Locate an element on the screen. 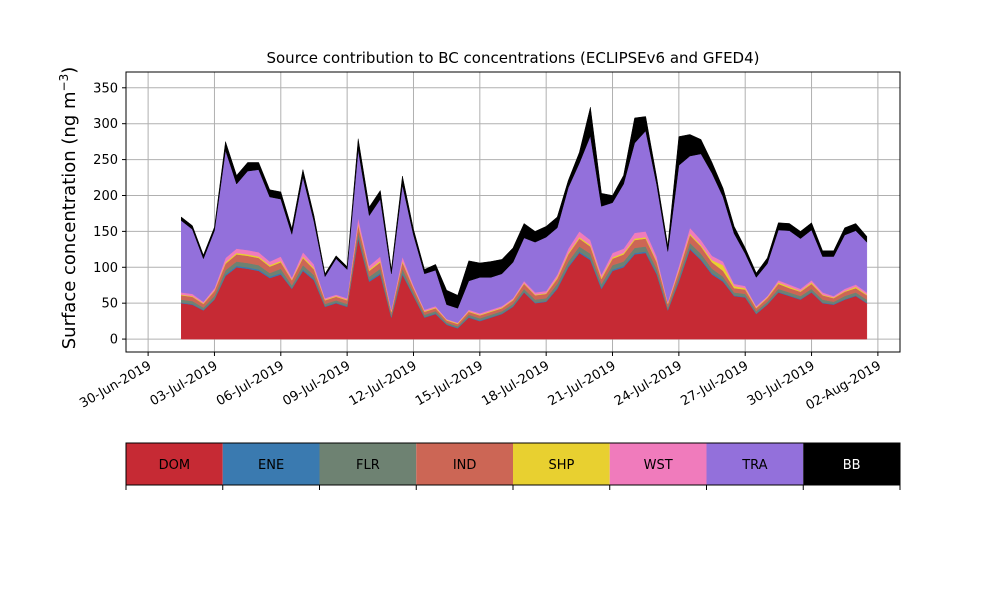  legend-swatch-shp is located at coordinates (561, 464).